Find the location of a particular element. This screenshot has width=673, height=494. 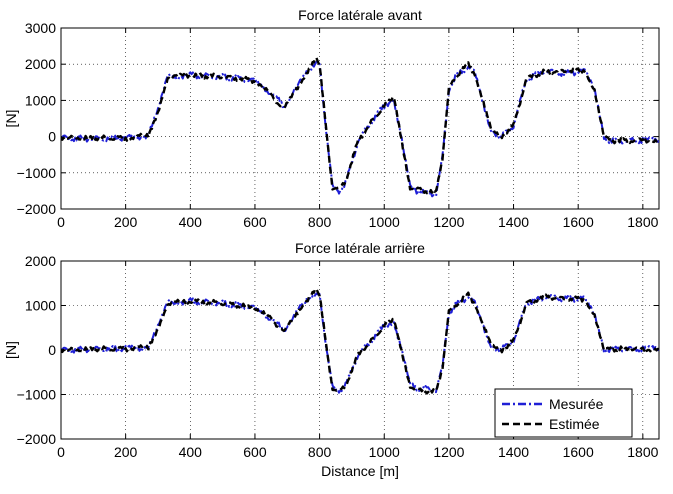

legend: Mesurée Estimée is located at coordinates (563, 413).